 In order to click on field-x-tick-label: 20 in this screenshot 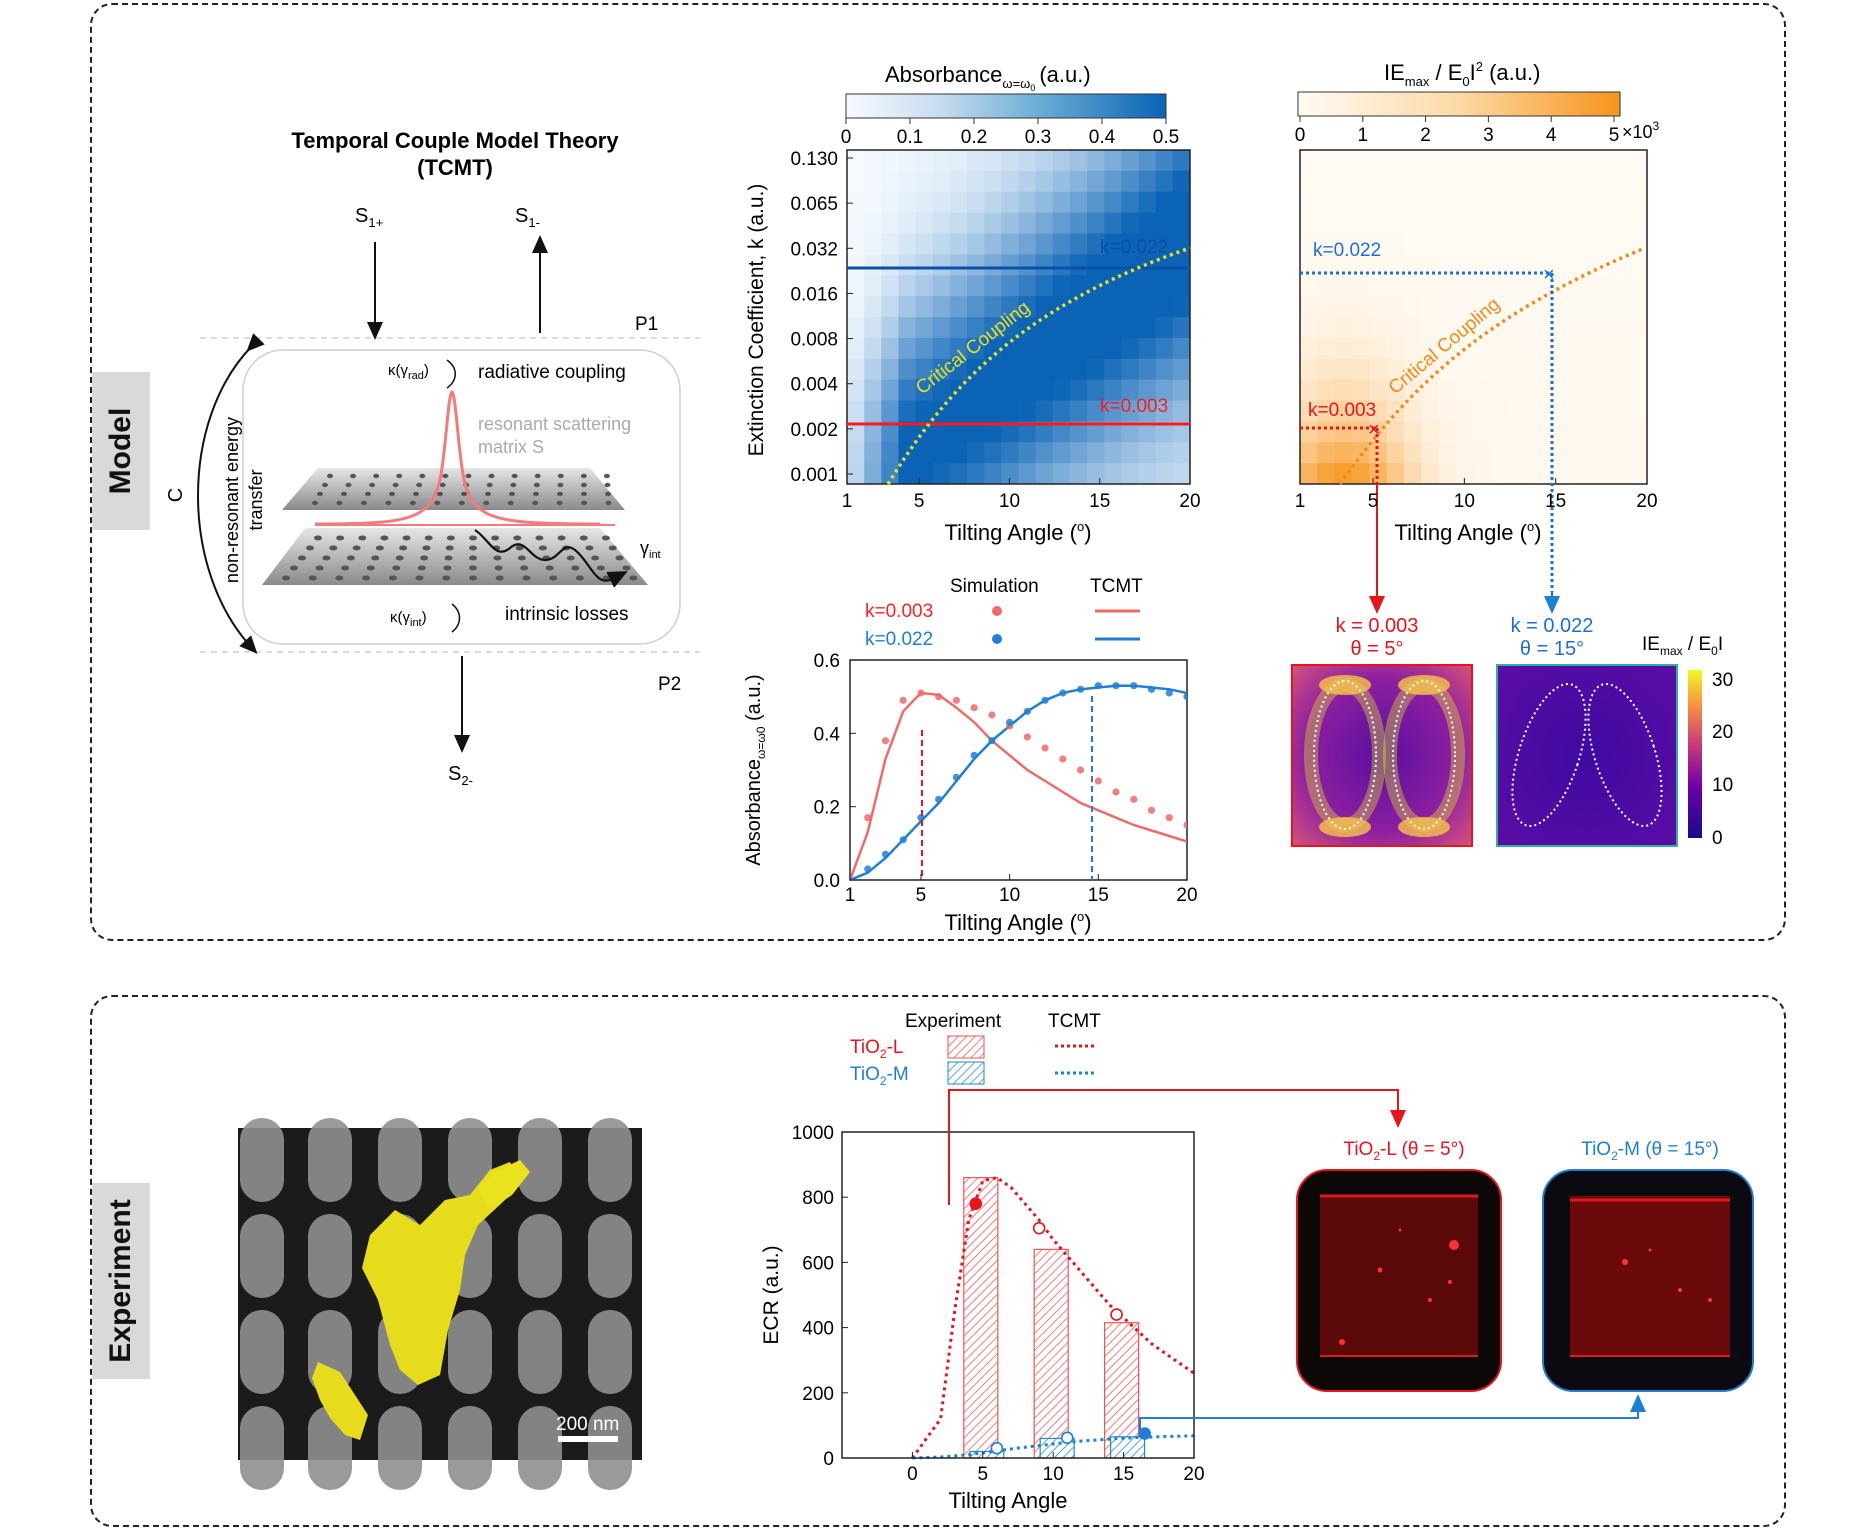, I will do `click(1646, 501)`.